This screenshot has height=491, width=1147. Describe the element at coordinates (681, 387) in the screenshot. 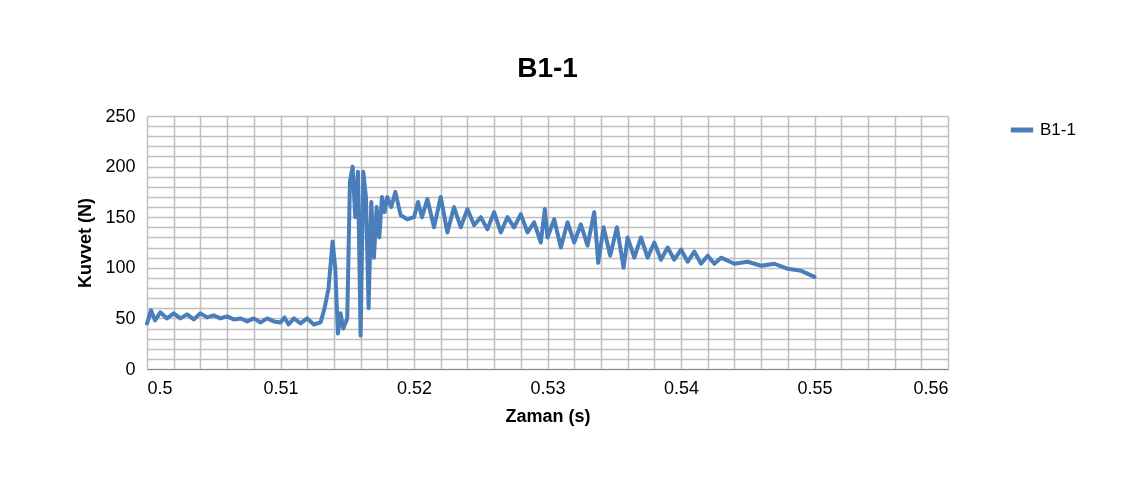

I see `x-tick-label: 0.54` at that location.